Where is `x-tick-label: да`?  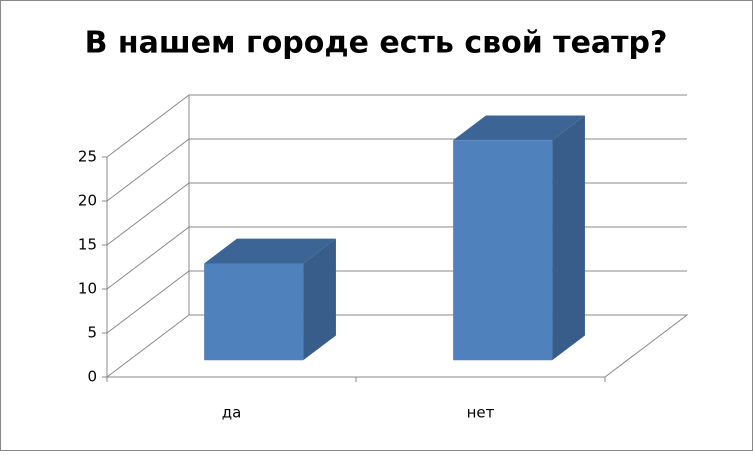 x-tick-label: да is located at coordinates (232, 413).